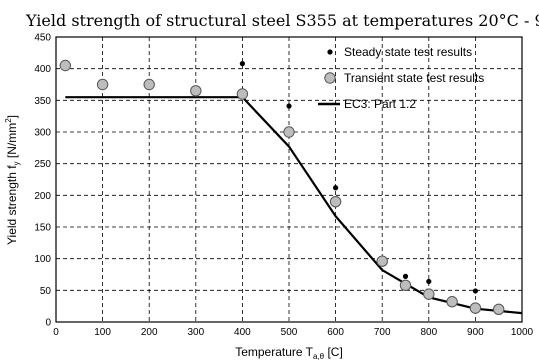 The image size is (539, 360). Describe the element at coordinates (42, 38) in the screenshot. I see `y-tick-label: 450` at that location.